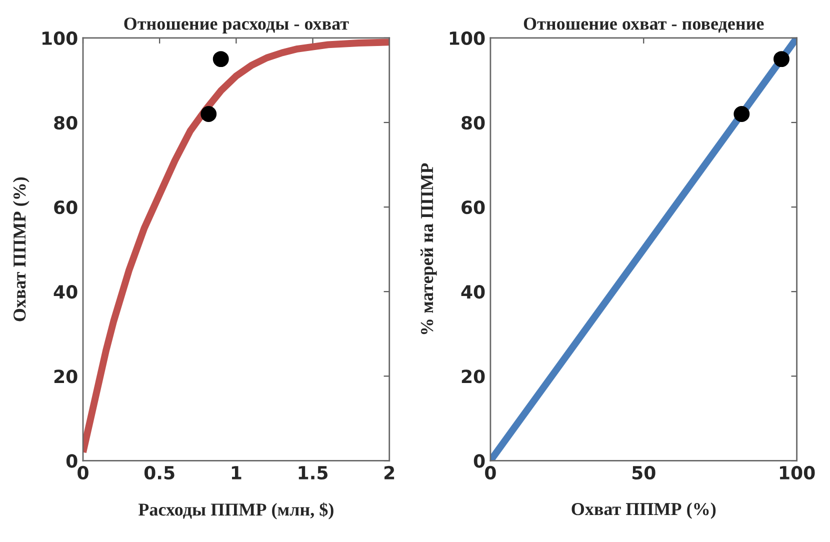 This screenshot has height=542, width=830. I want to click on x-tick-label: 100, so click(797, 473).